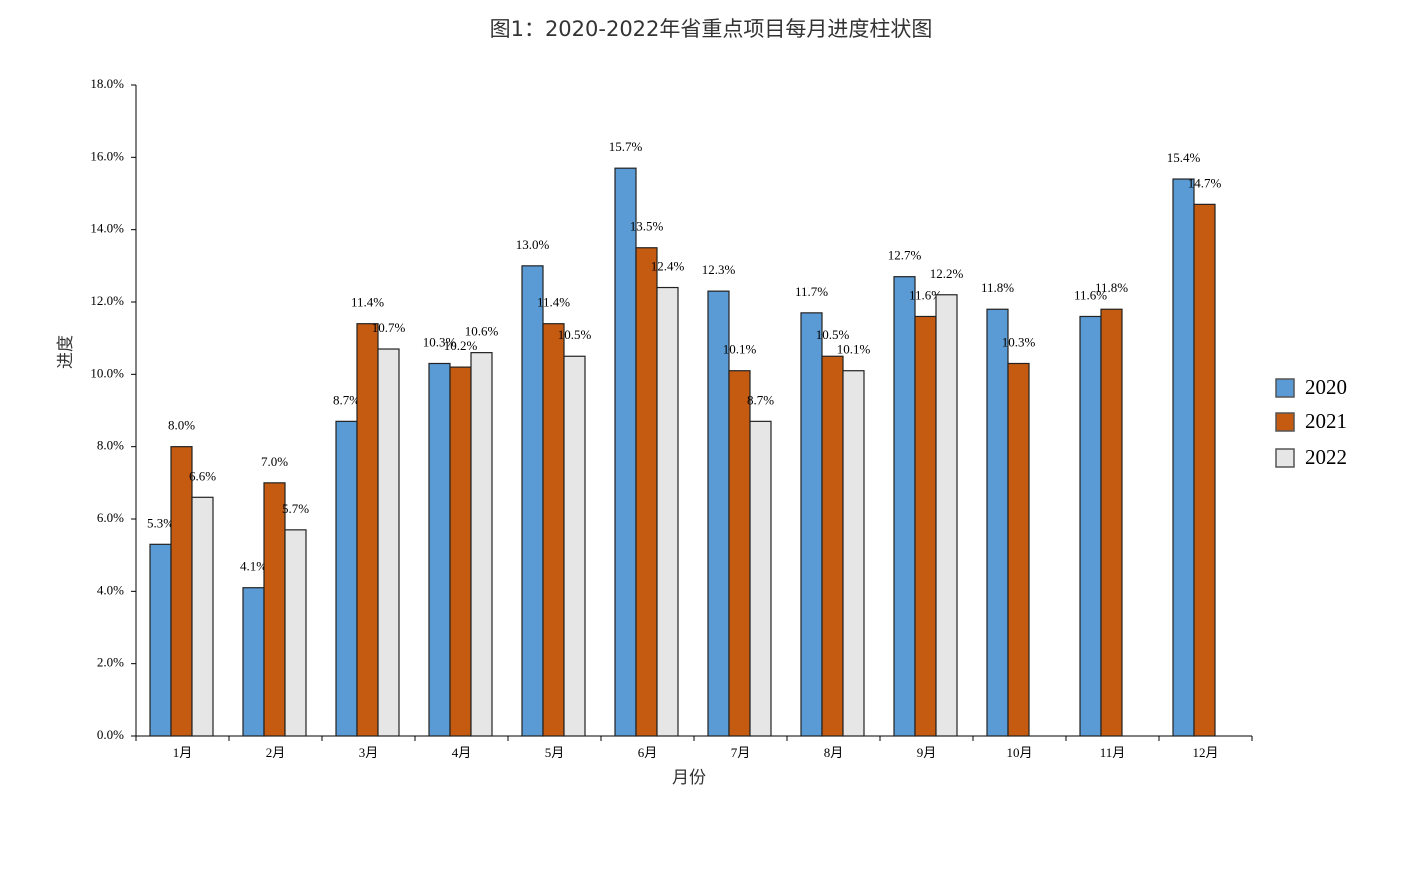  I want to click on y-tick-label: 8.0%, so click(110, 445).